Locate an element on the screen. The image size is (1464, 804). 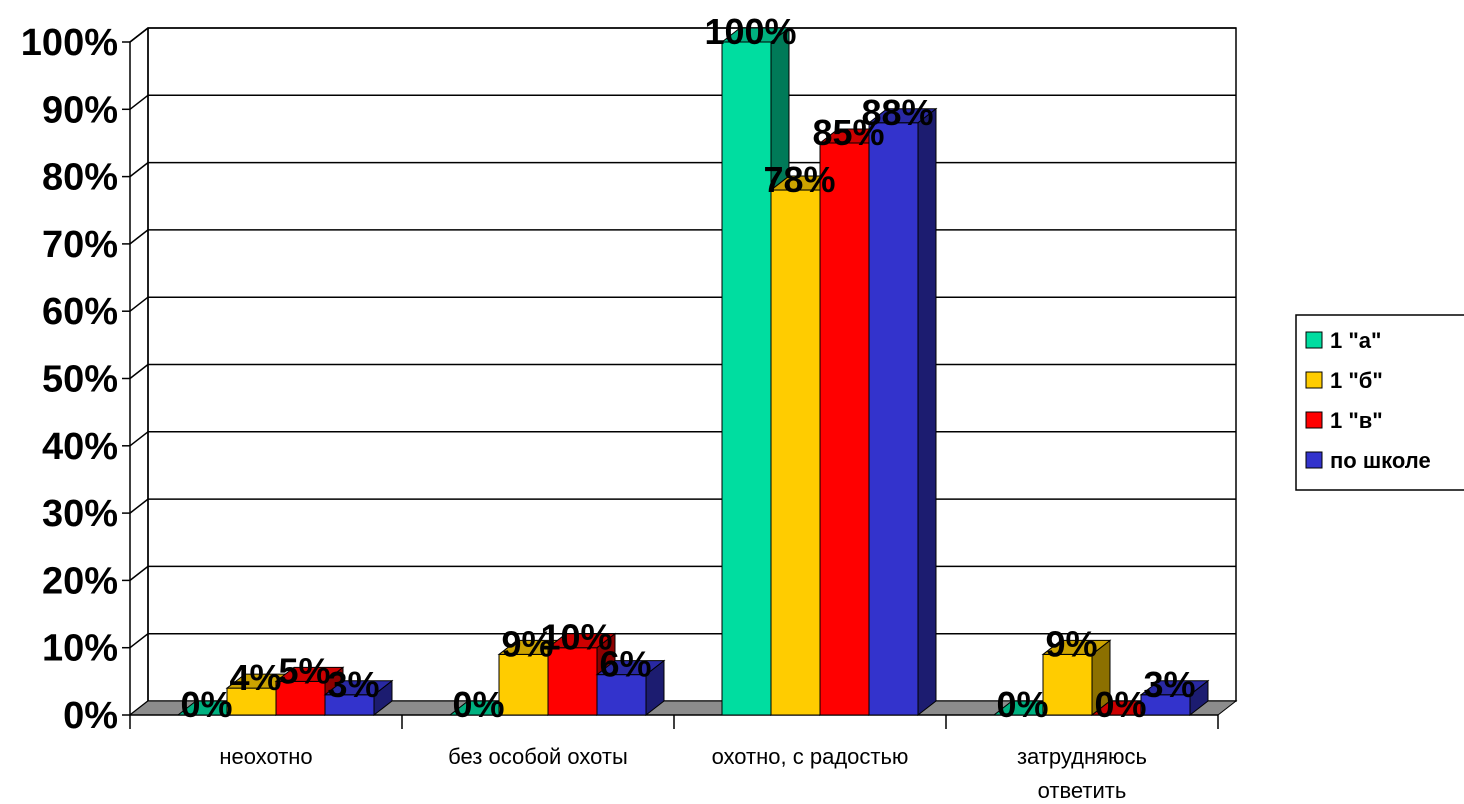
y-tick-label: 60% is located at coordinates (80, 312).